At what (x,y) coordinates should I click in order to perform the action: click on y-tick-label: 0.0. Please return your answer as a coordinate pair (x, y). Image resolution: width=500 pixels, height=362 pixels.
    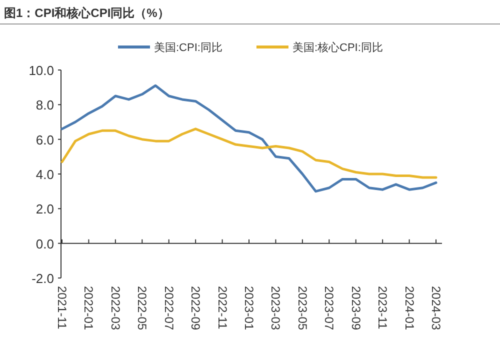
    Looking at the image, I should click on (45, 244).